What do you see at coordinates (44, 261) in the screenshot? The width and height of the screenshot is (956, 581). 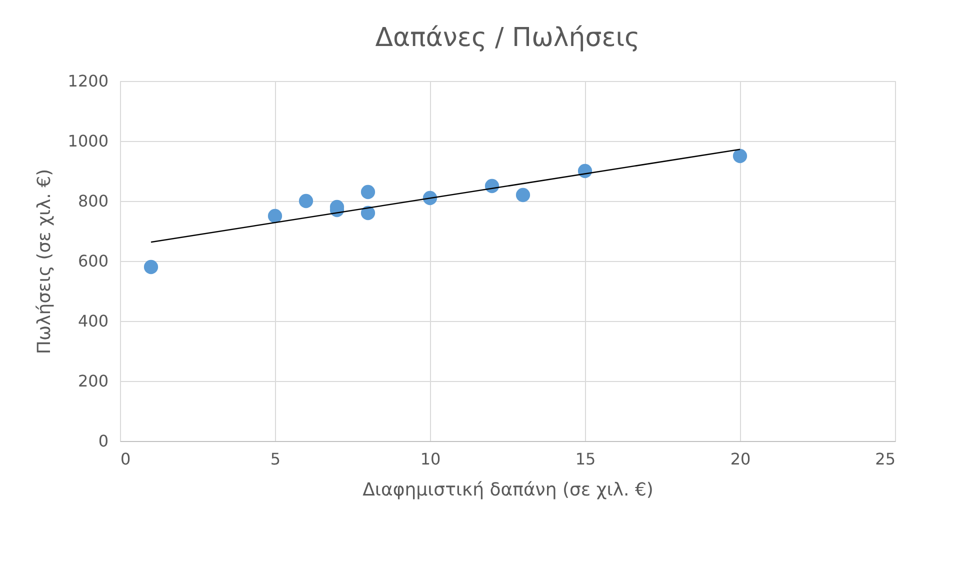 I see `y-axis-title: Πωλήσεις (σε χιλ. €)` at bounding box center [44, 261].